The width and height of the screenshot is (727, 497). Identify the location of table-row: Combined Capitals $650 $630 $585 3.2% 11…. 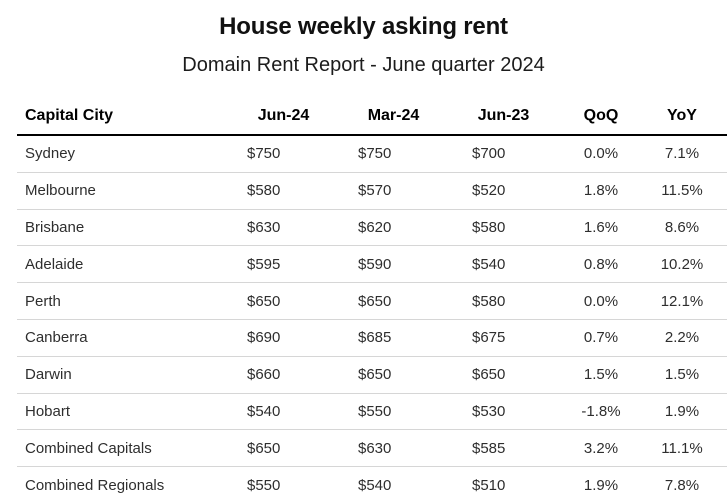
(372, 449).